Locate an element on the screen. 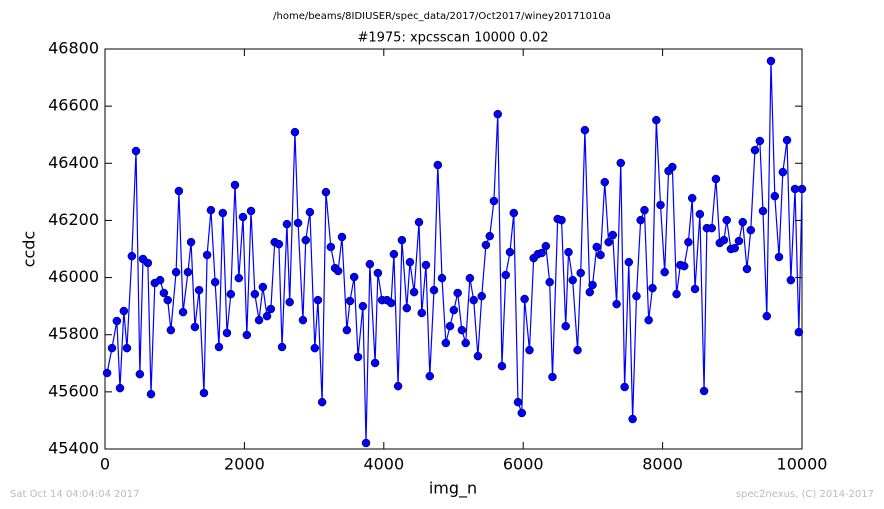 Image resolution: width=884 pixels, height=509 pixels. y-tick-label: 46600 is located at coordinates (73, 105).